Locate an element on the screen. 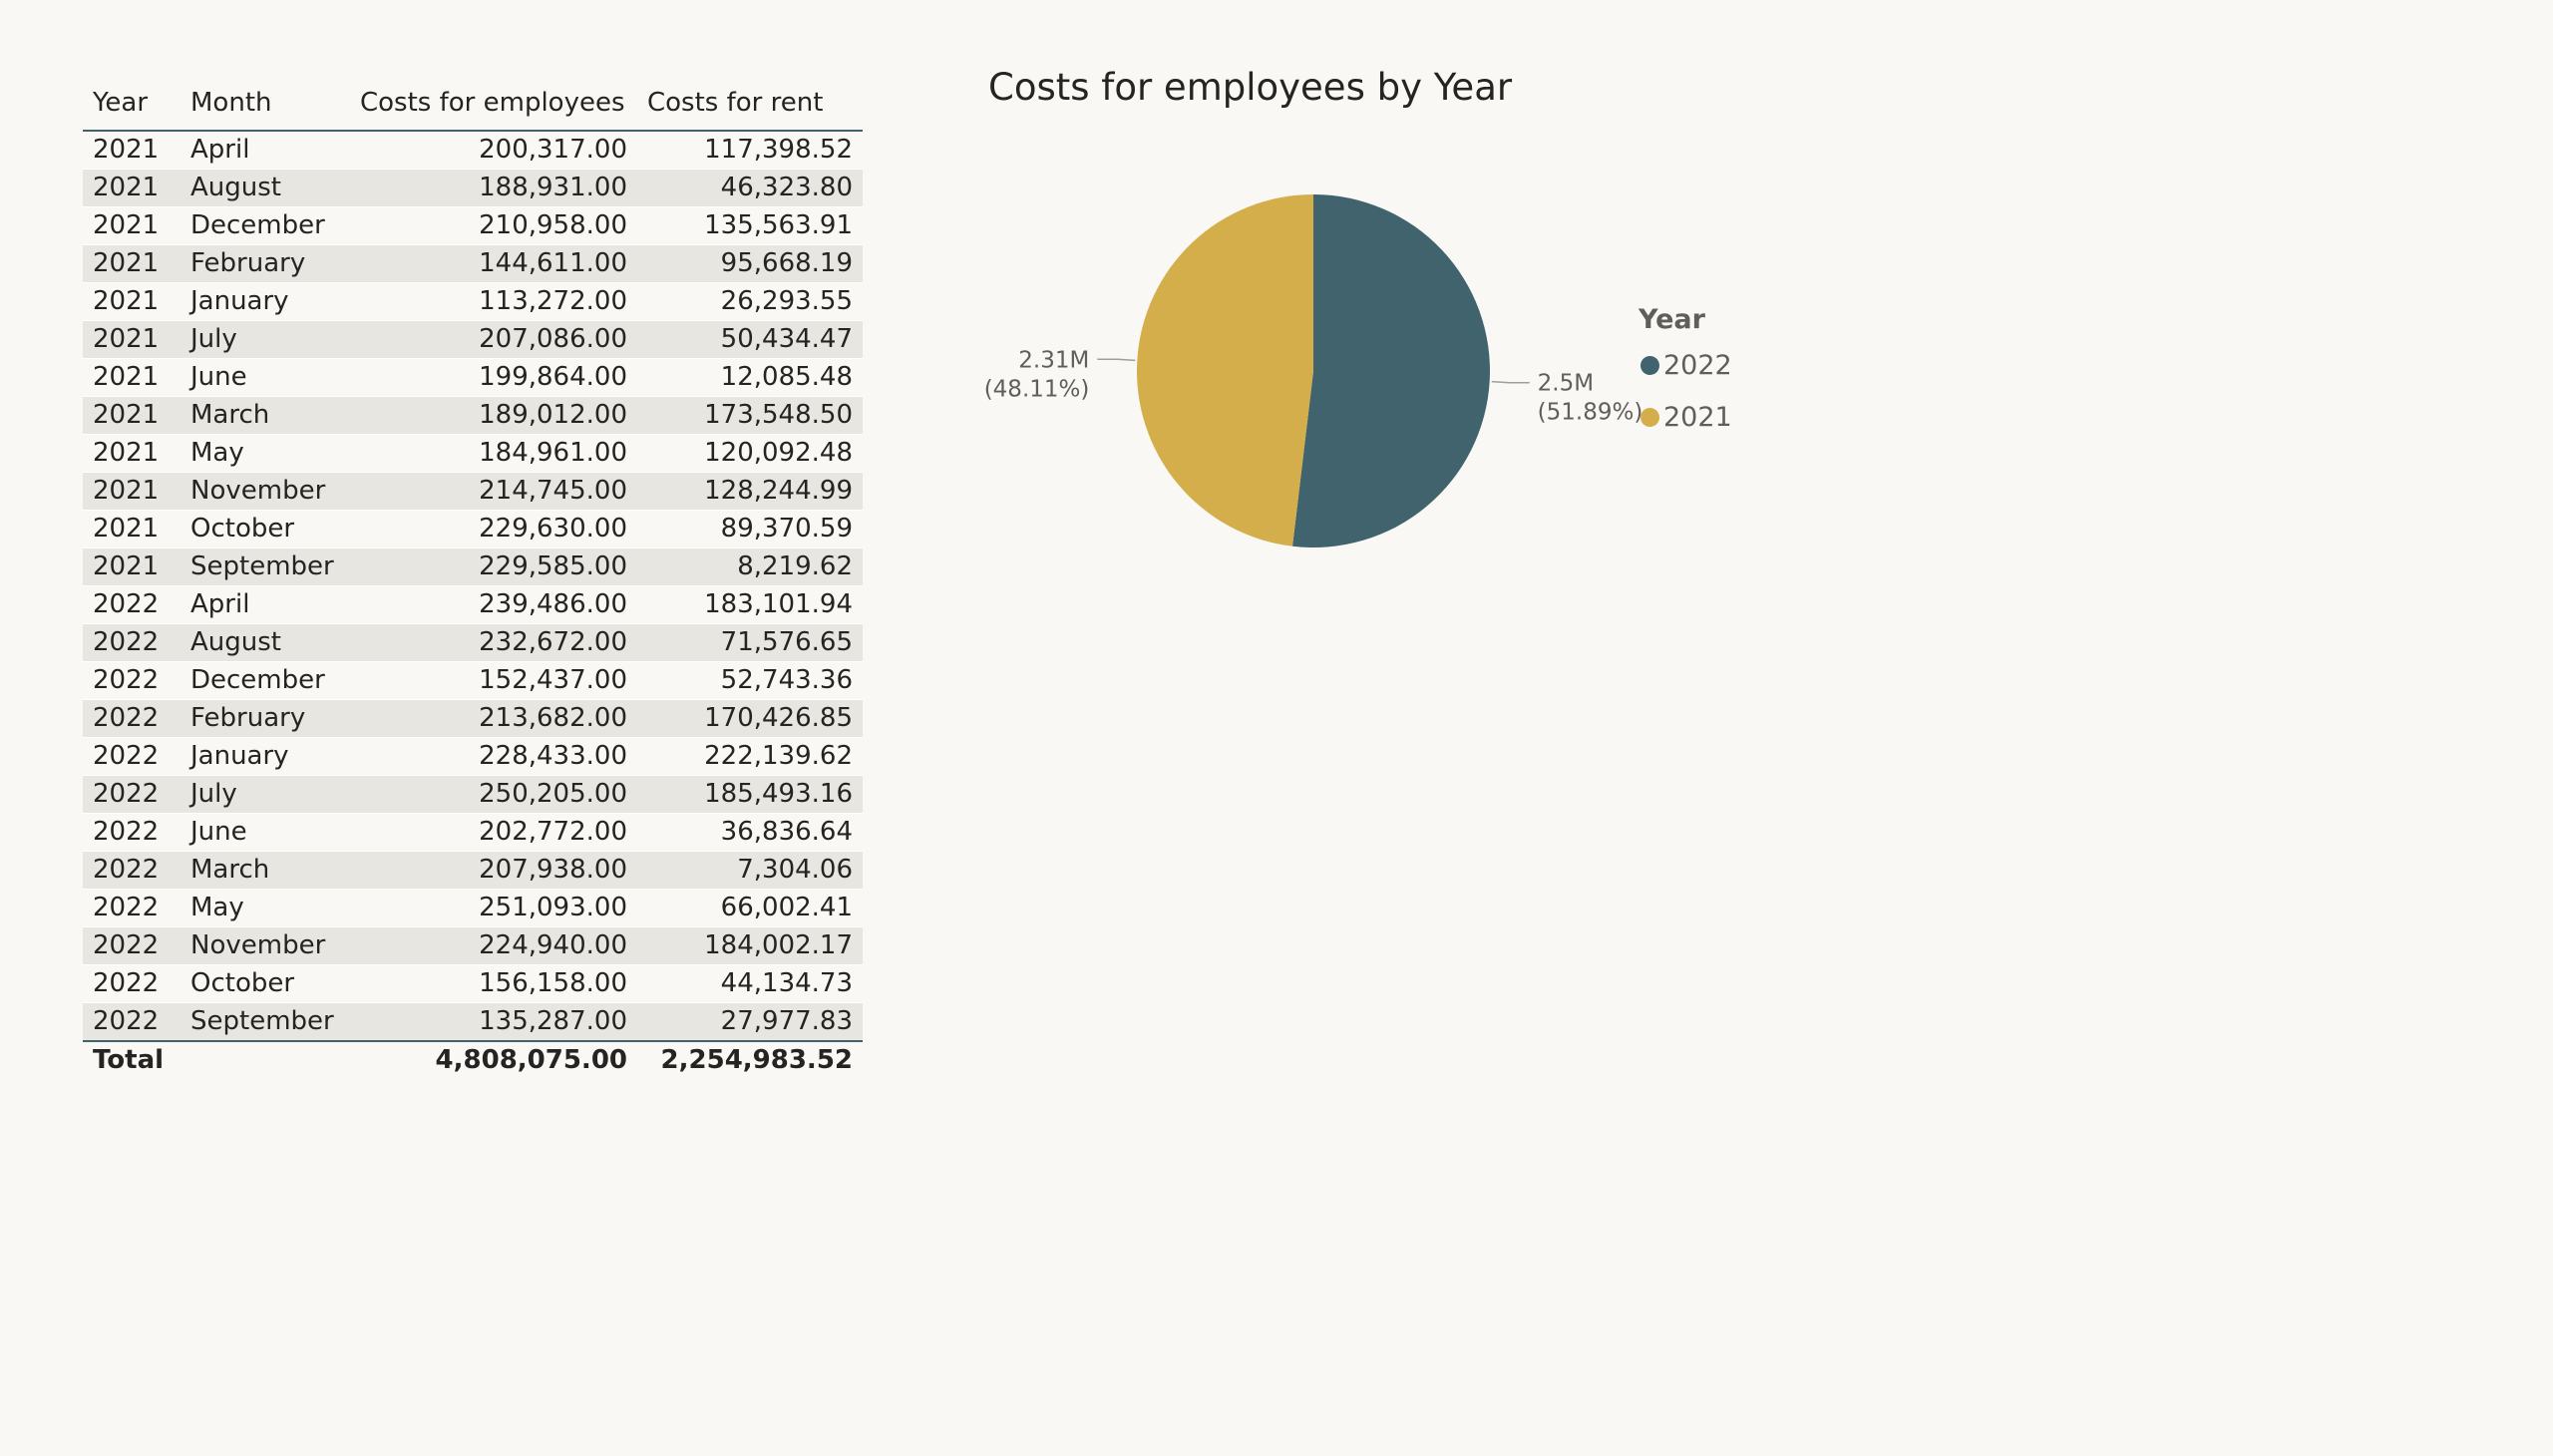 The image size is (2553, 1456). cell-costs-employees: 189,012.00 is located at coordinates (494, 415).